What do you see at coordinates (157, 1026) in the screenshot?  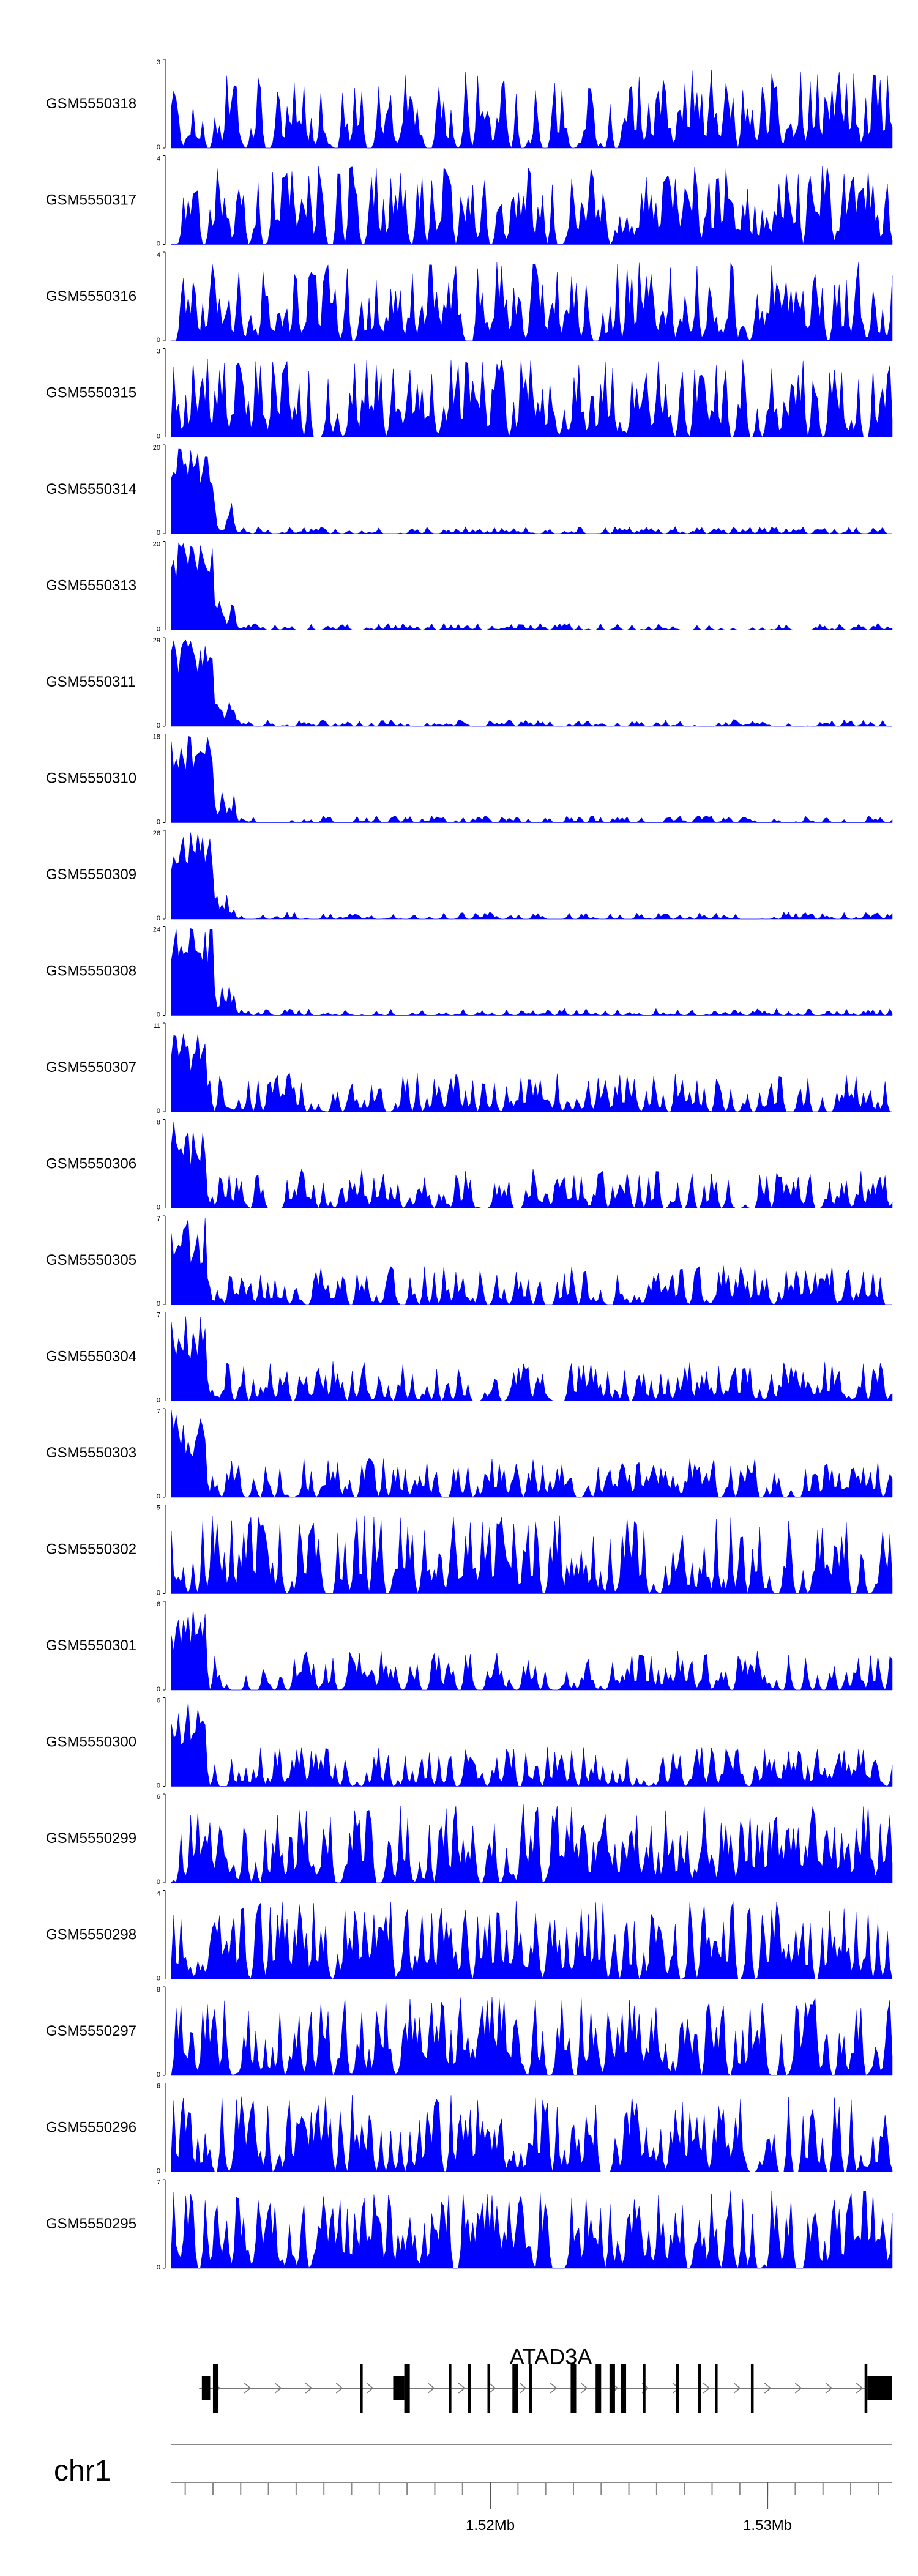 I see `track-ymax-label: 11` at bounding box center [157, 1026].